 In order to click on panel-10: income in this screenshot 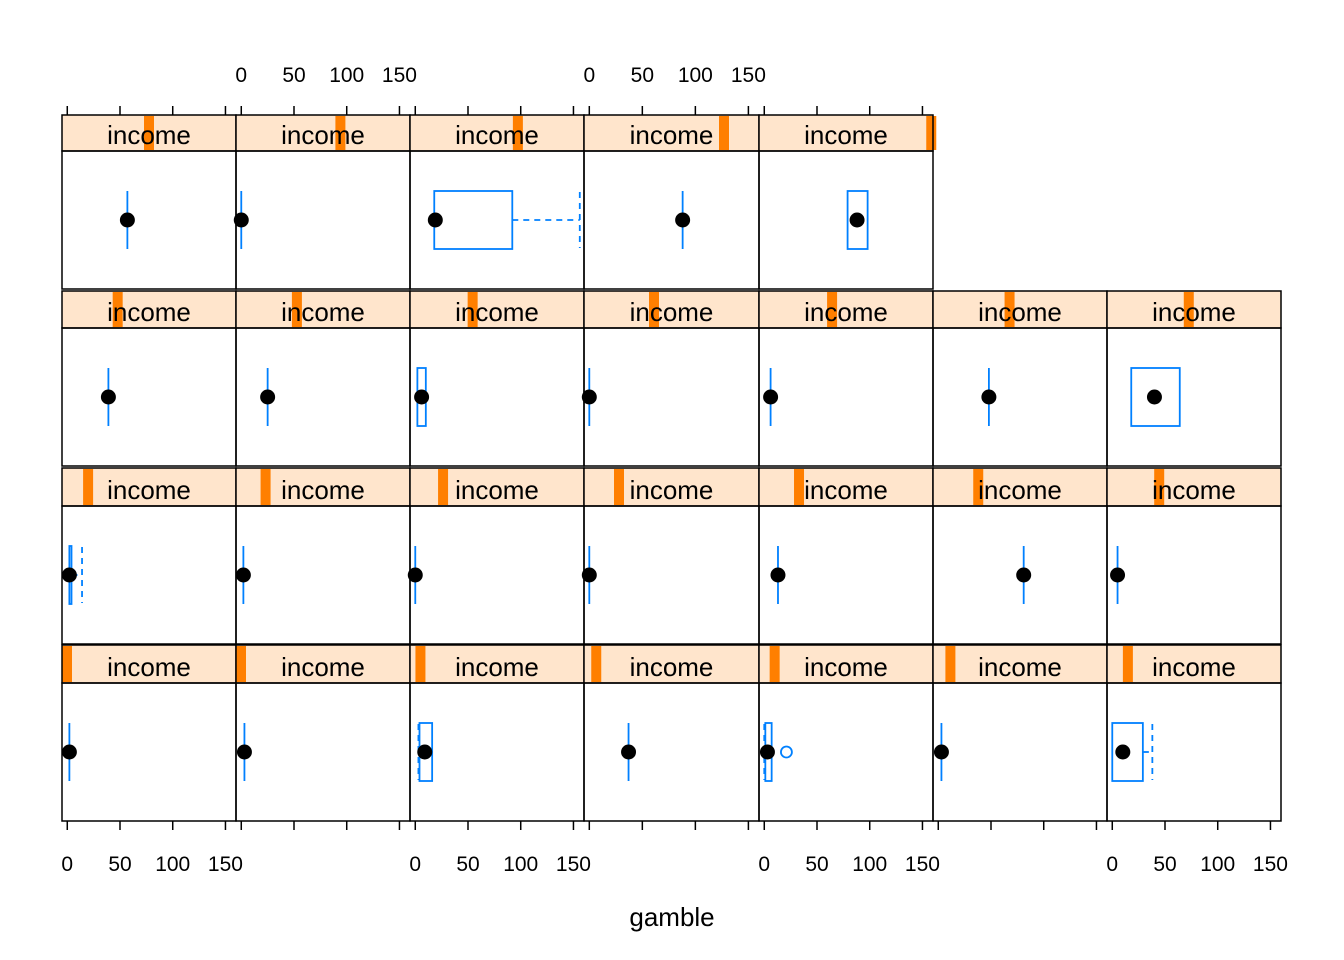, I will do `click(670, 556)`.